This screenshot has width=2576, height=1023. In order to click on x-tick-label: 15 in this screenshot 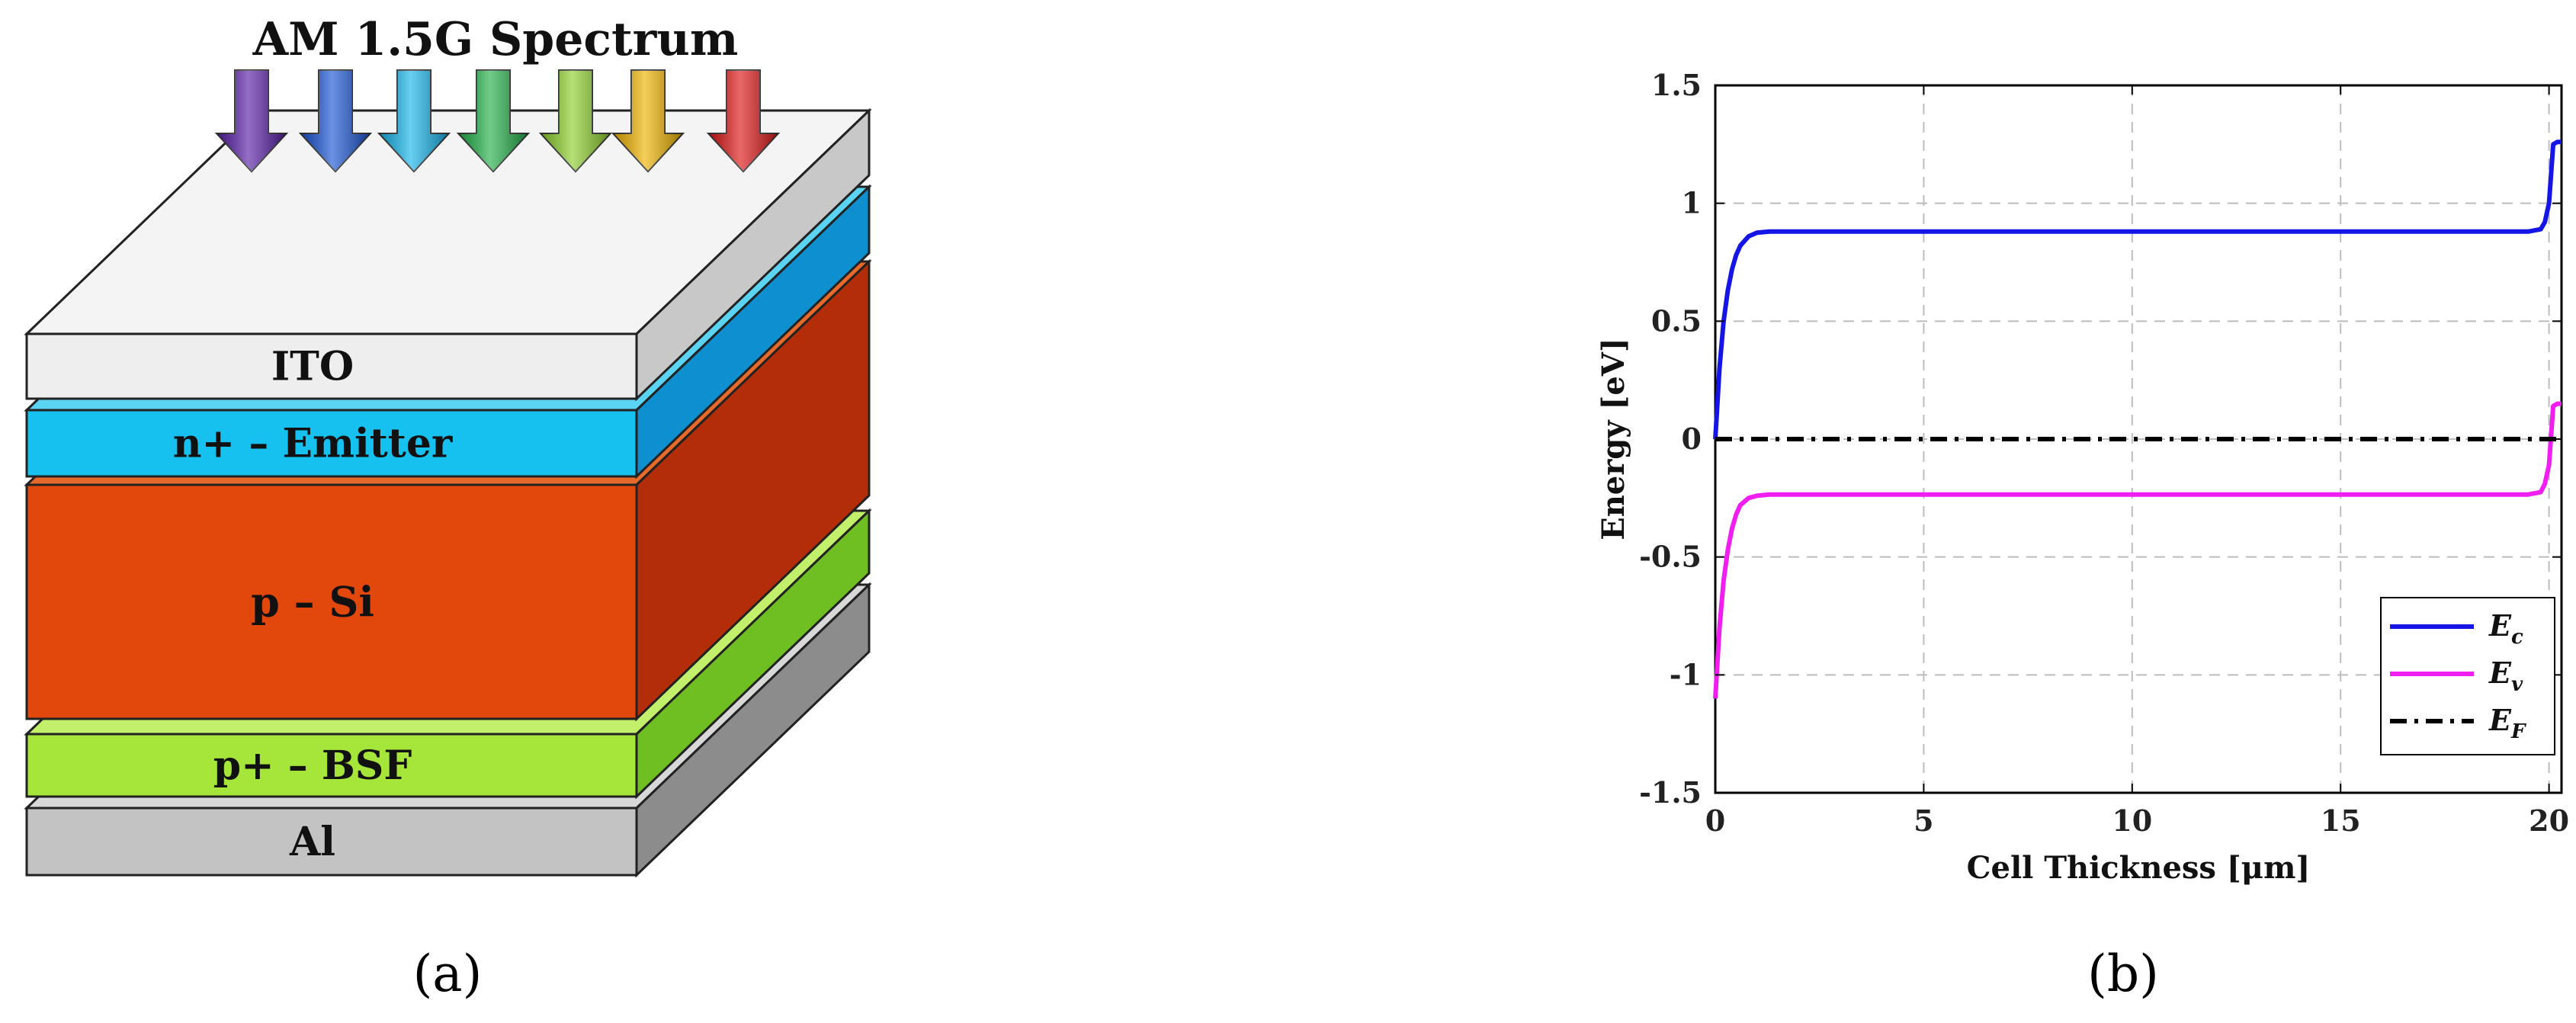, I will do `click(2341, 820)`.